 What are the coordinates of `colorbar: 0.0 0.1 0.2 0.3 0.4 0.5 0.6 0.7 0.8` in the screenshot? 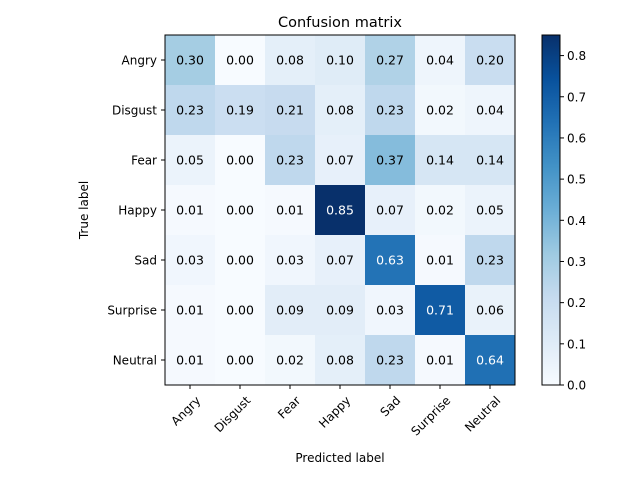 It's located at (563, 213).